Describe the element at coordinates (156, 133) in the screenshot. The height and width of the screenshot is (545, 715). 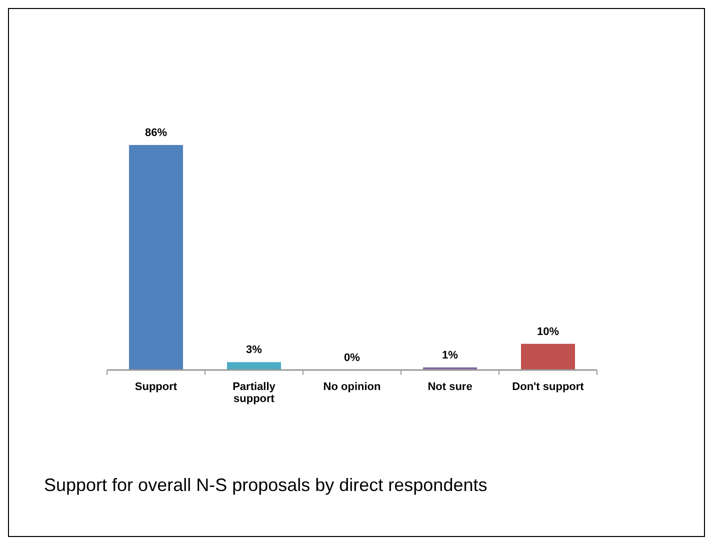
I see `data-label: 86%` at that location.